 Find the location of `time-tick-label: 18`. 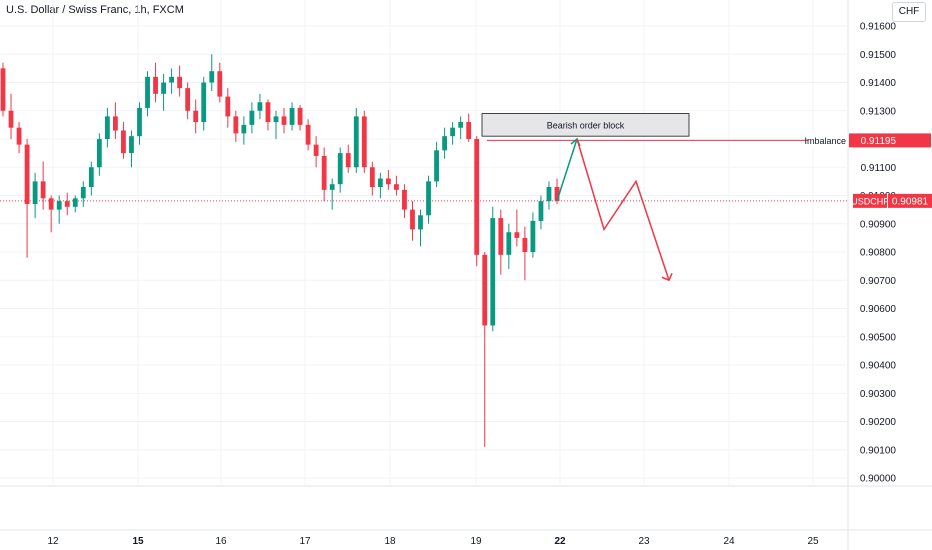

time-tick-label: 18 is located at coordinates (390, 541).